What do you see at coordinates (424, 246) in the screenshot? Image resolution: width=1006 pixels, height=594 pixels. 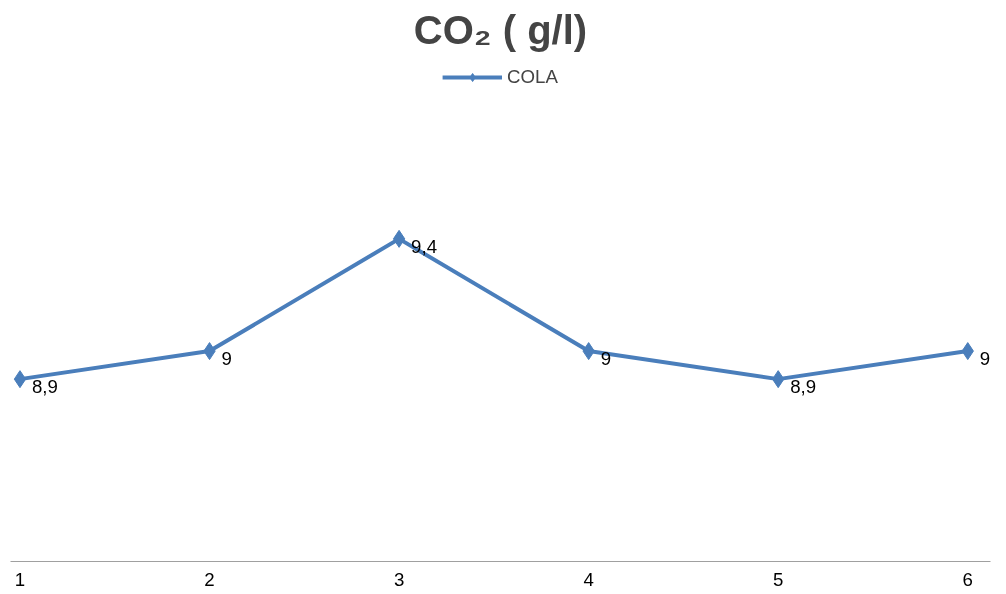 I see `data-label: 9,4` at bounding box center [424, 246].